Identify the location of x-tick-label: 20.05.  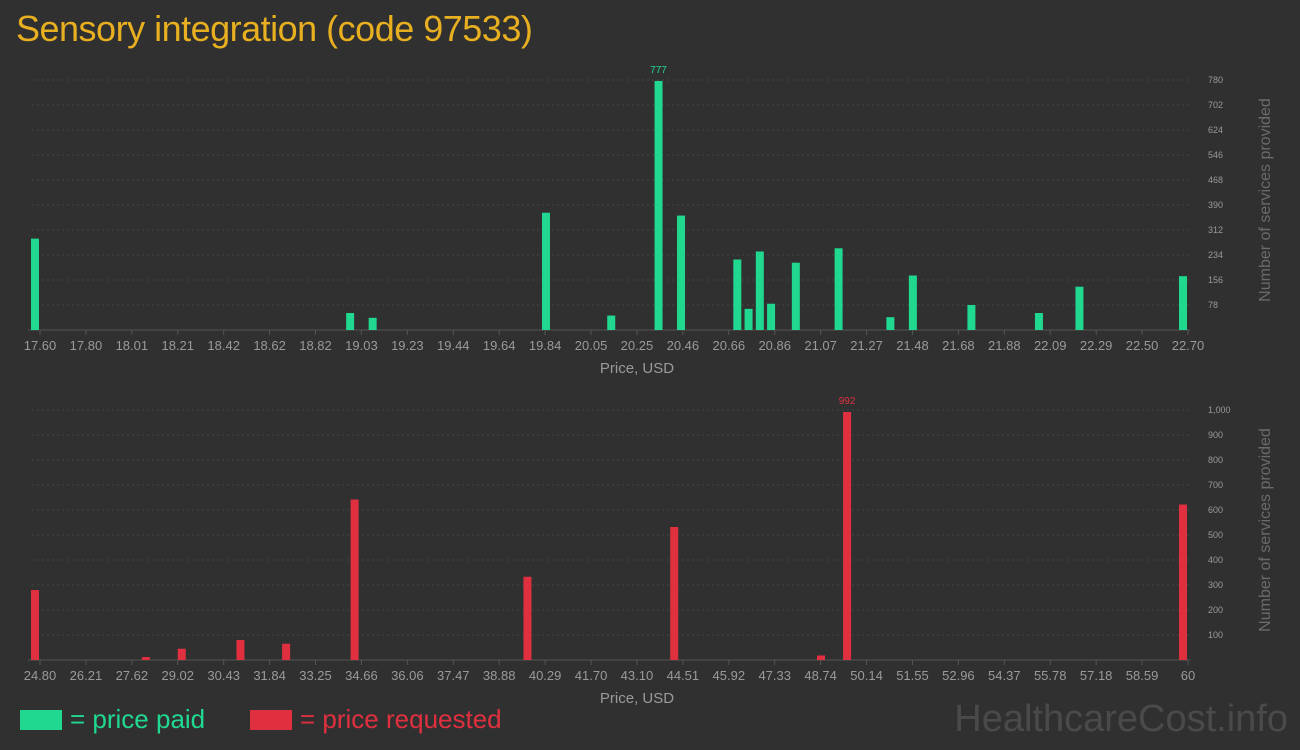
(591, 345).